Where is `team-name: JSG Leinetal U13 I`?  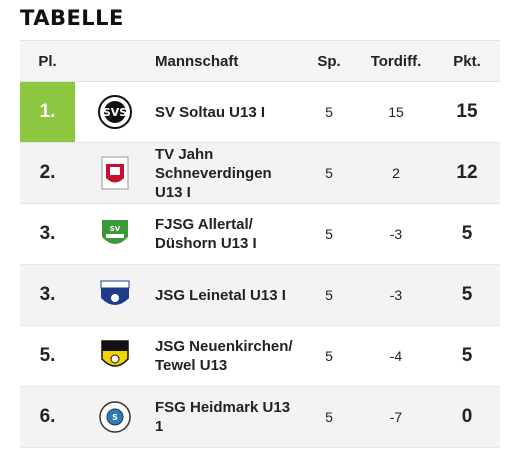 team-name: JSG Leinetal U13 I is located at coordinates (220, 295).